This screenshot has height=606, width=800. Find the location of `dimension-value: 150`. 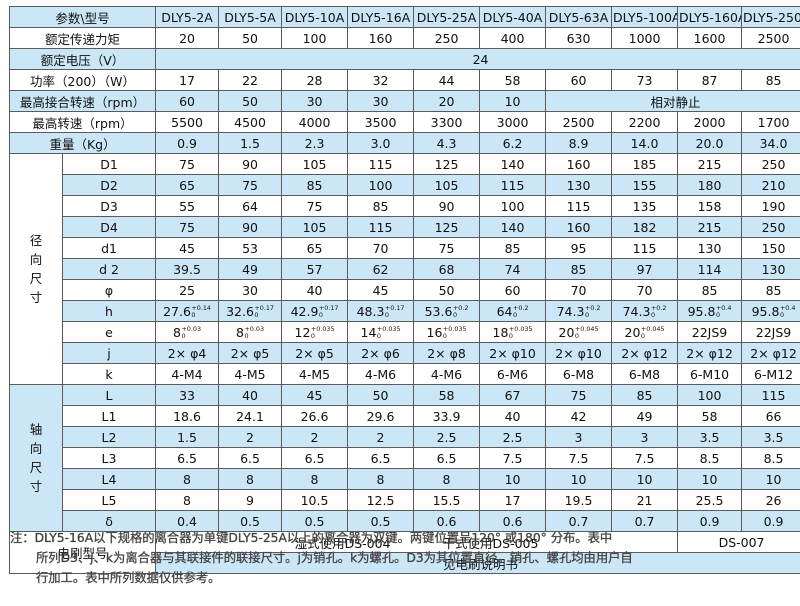

dimension-value: 150 is located at coordinates (771, 248).